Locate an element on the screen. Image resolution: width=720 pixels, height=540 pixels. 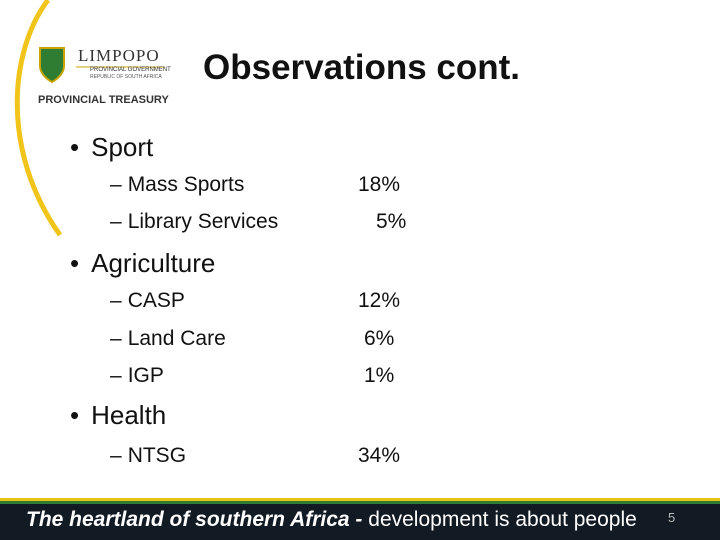
slide-number: 5 is located at coordinates (672, 517).